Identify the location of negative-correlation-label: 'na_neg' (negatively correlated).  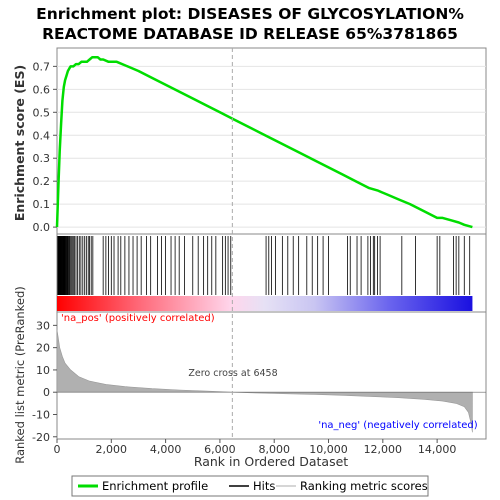
(397, 425).